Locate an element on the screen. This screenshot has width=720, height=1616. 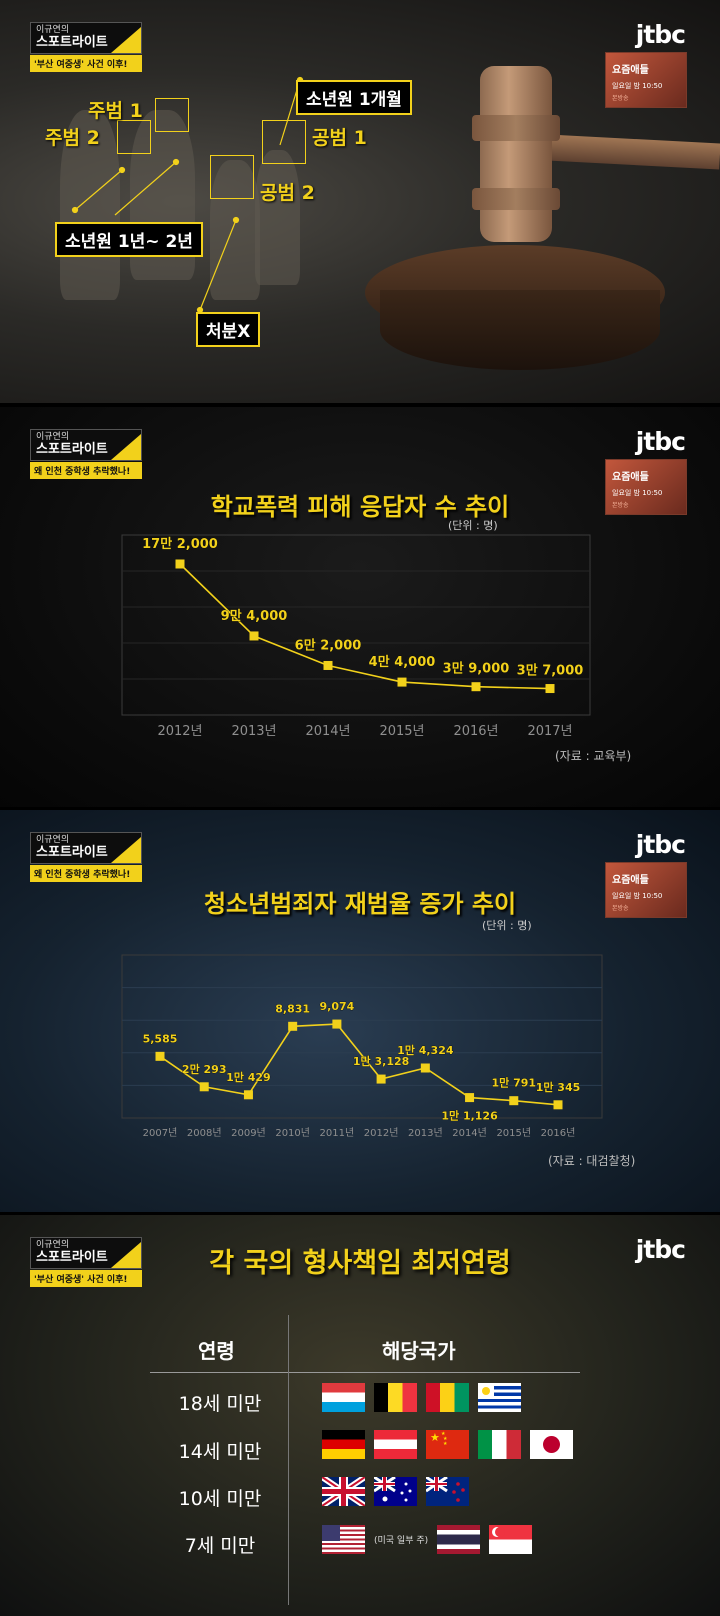
x-tick-label: 2014년 is located at coordinates (327, 731).